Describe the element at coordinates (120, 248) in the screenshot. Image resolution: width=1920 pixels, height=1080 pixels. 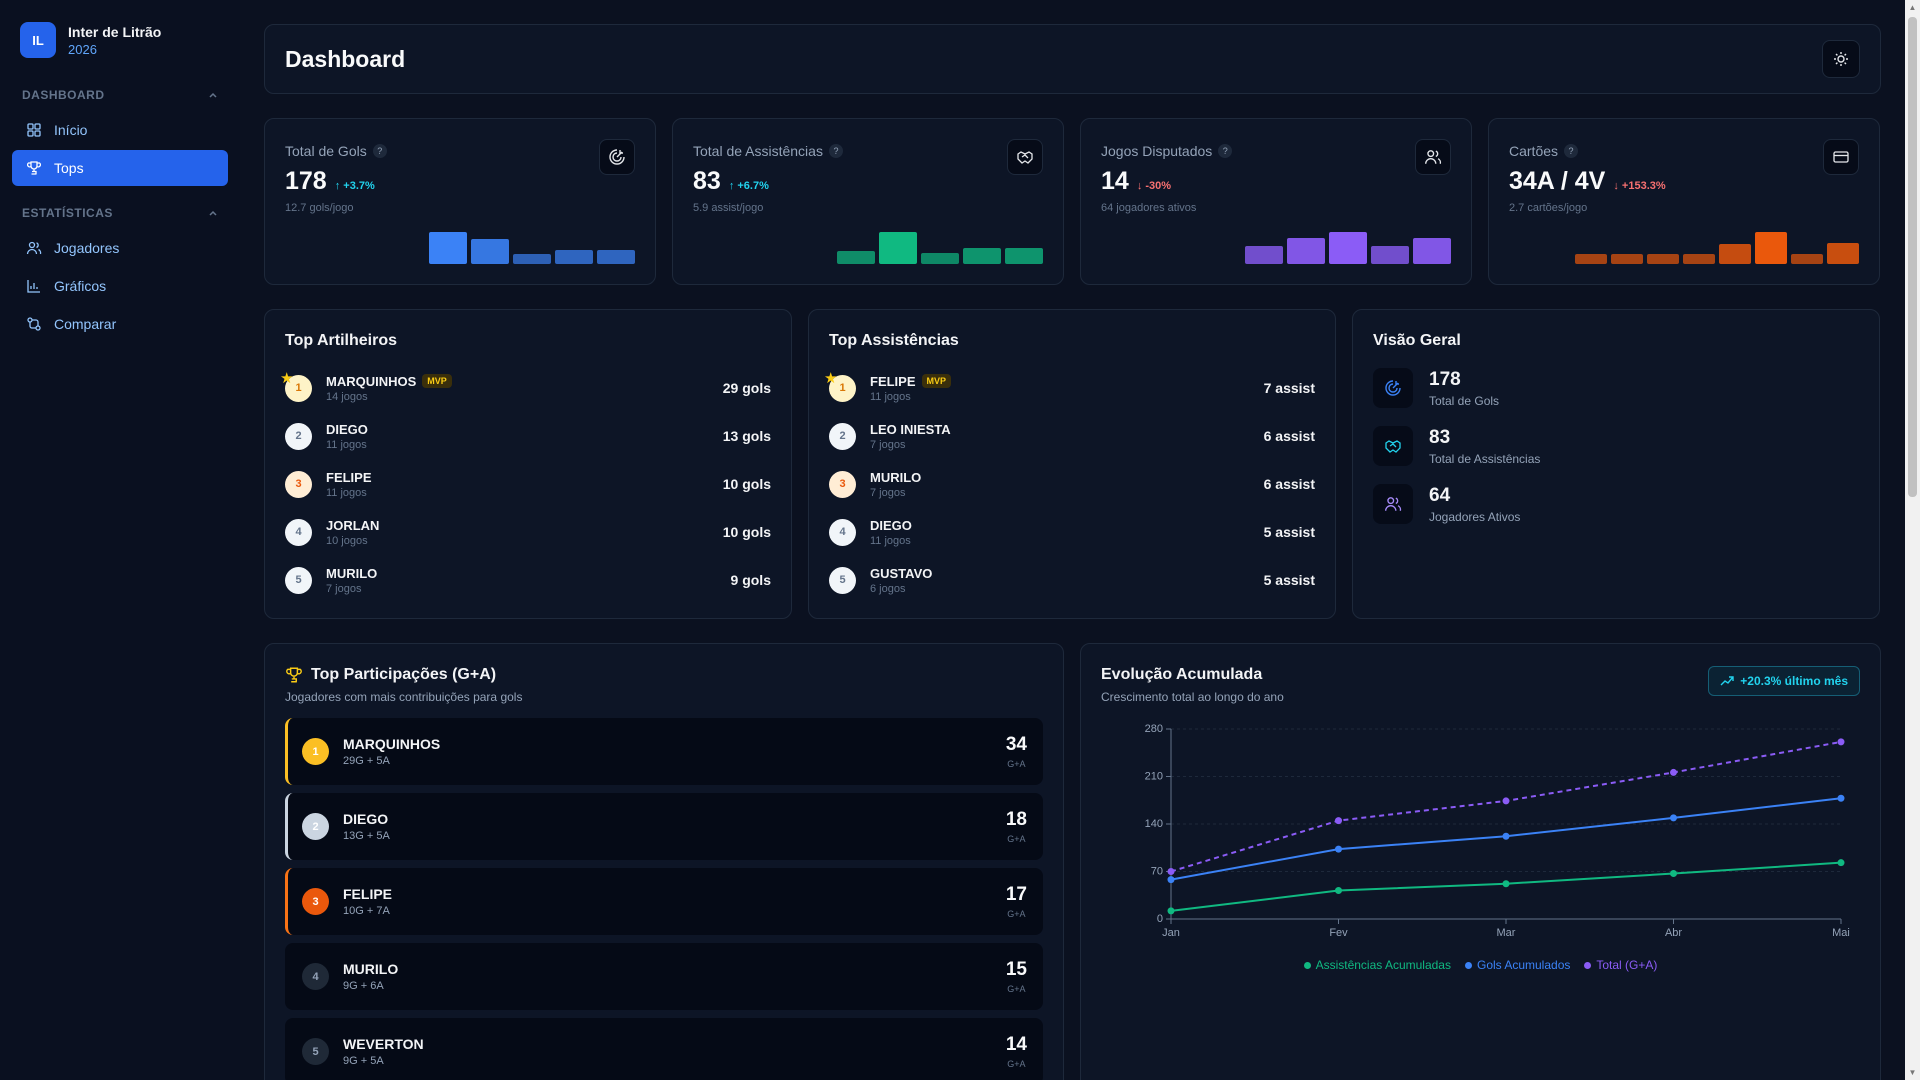
I see `sidebar-item-jogadores: Jogadores` at that location.